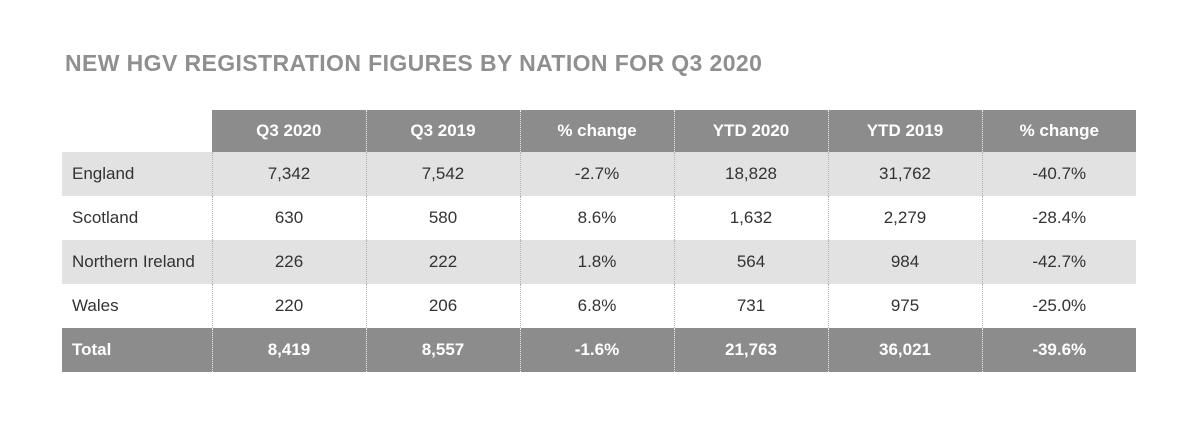 This screenshot has height=424, width=1201. What do you see at coordinates (288, 306) in the screenshot?
I see `table-cell: 220` at bounding box center [288, 306].